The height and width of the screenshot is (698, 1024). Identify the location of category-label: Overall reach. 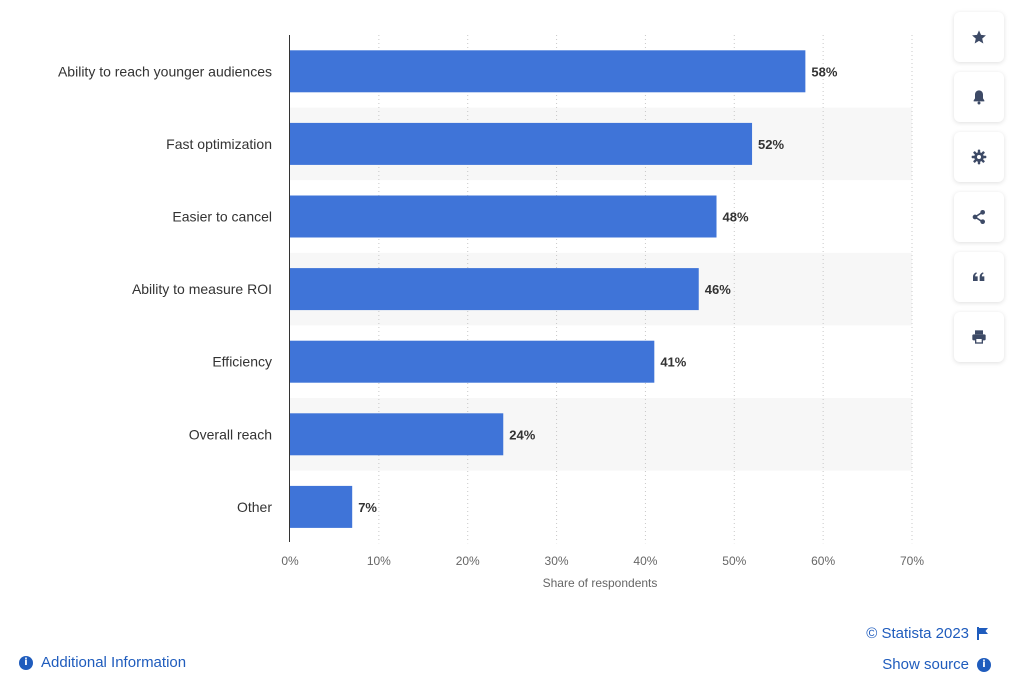
(230, 434).